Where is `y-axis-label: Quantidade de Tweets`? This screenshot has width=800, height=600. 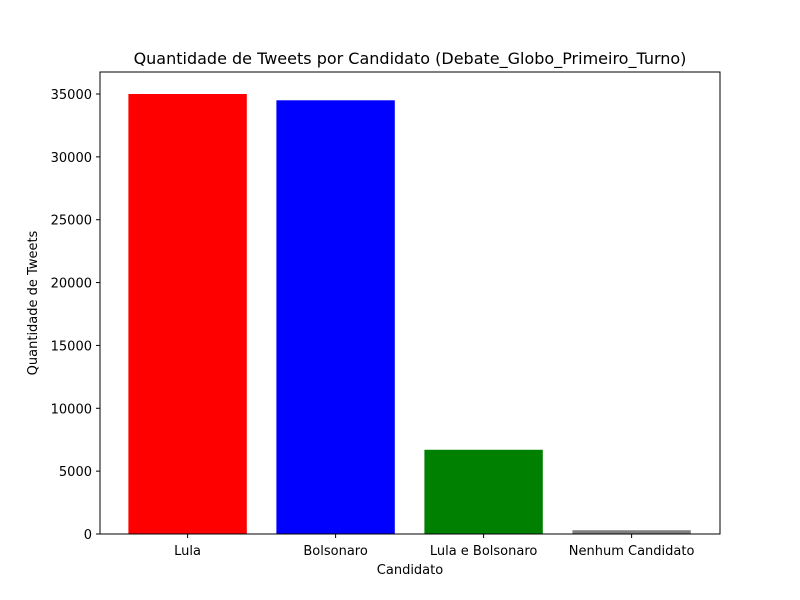
y-axis-label: Quantidade de Tweets is located at coordinates (33, 302).